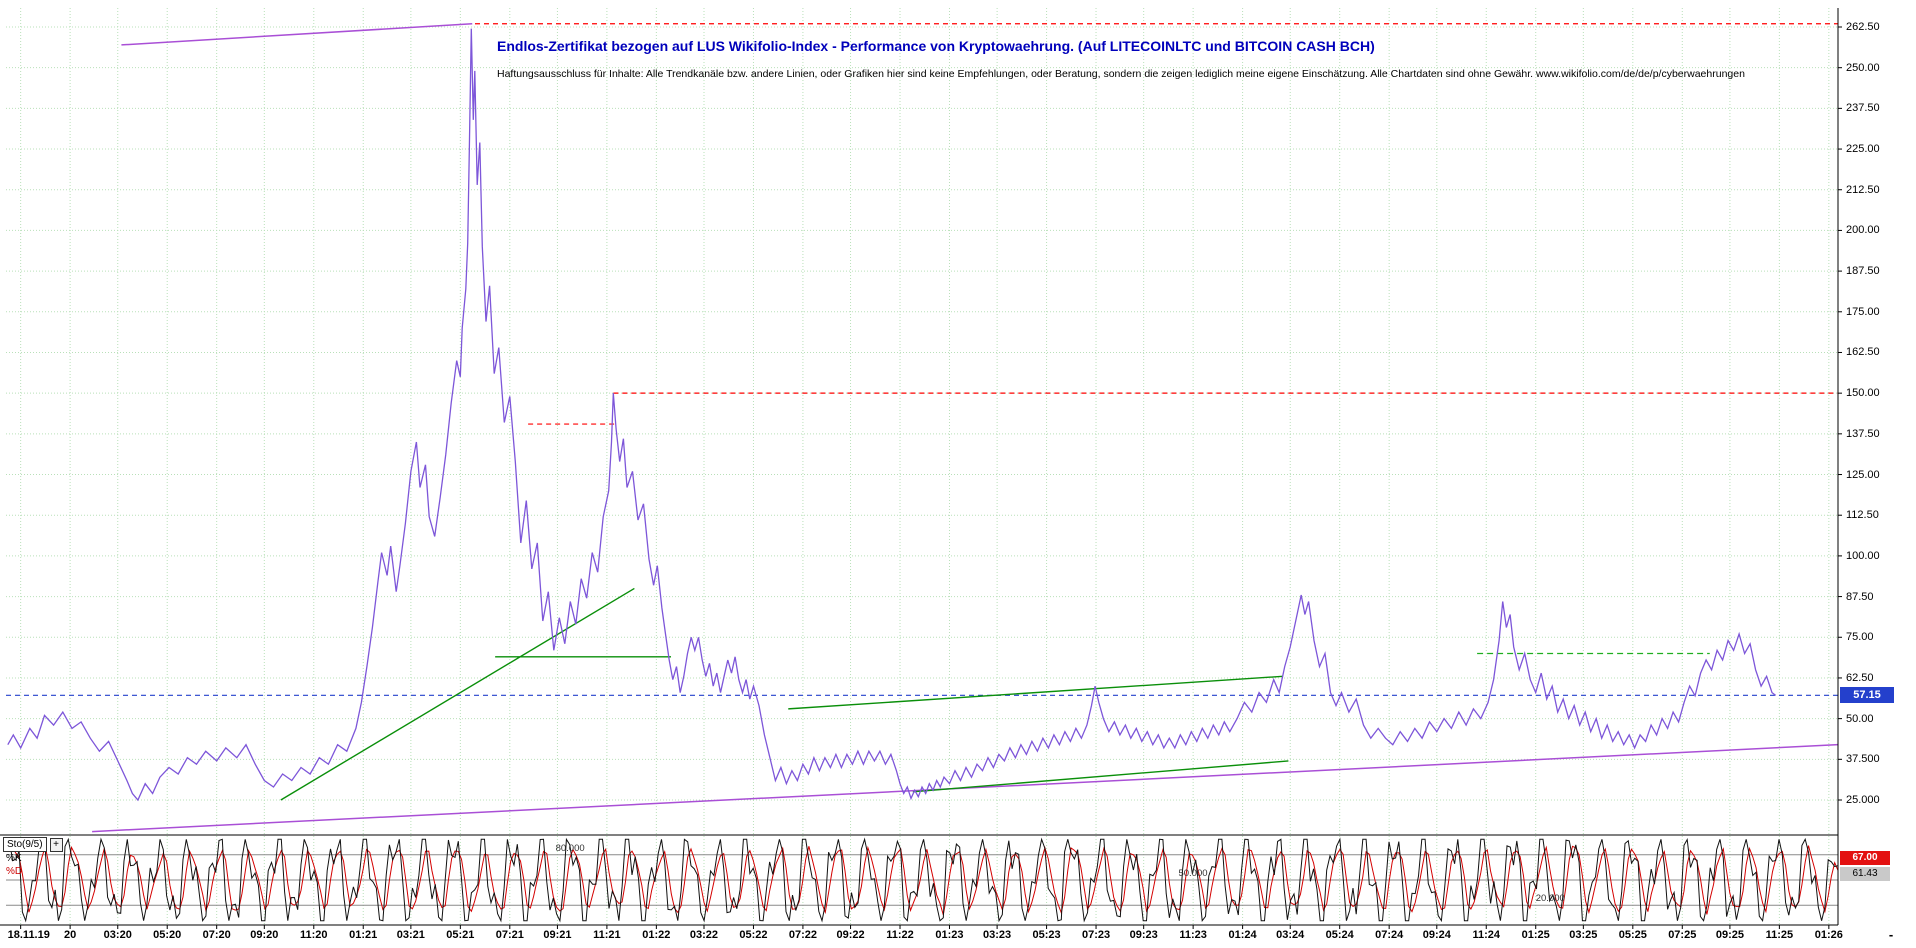  Describe the element at coordinates (1828, 935) in the screenshot. I see `x-axis-label: 01:26` at that location.